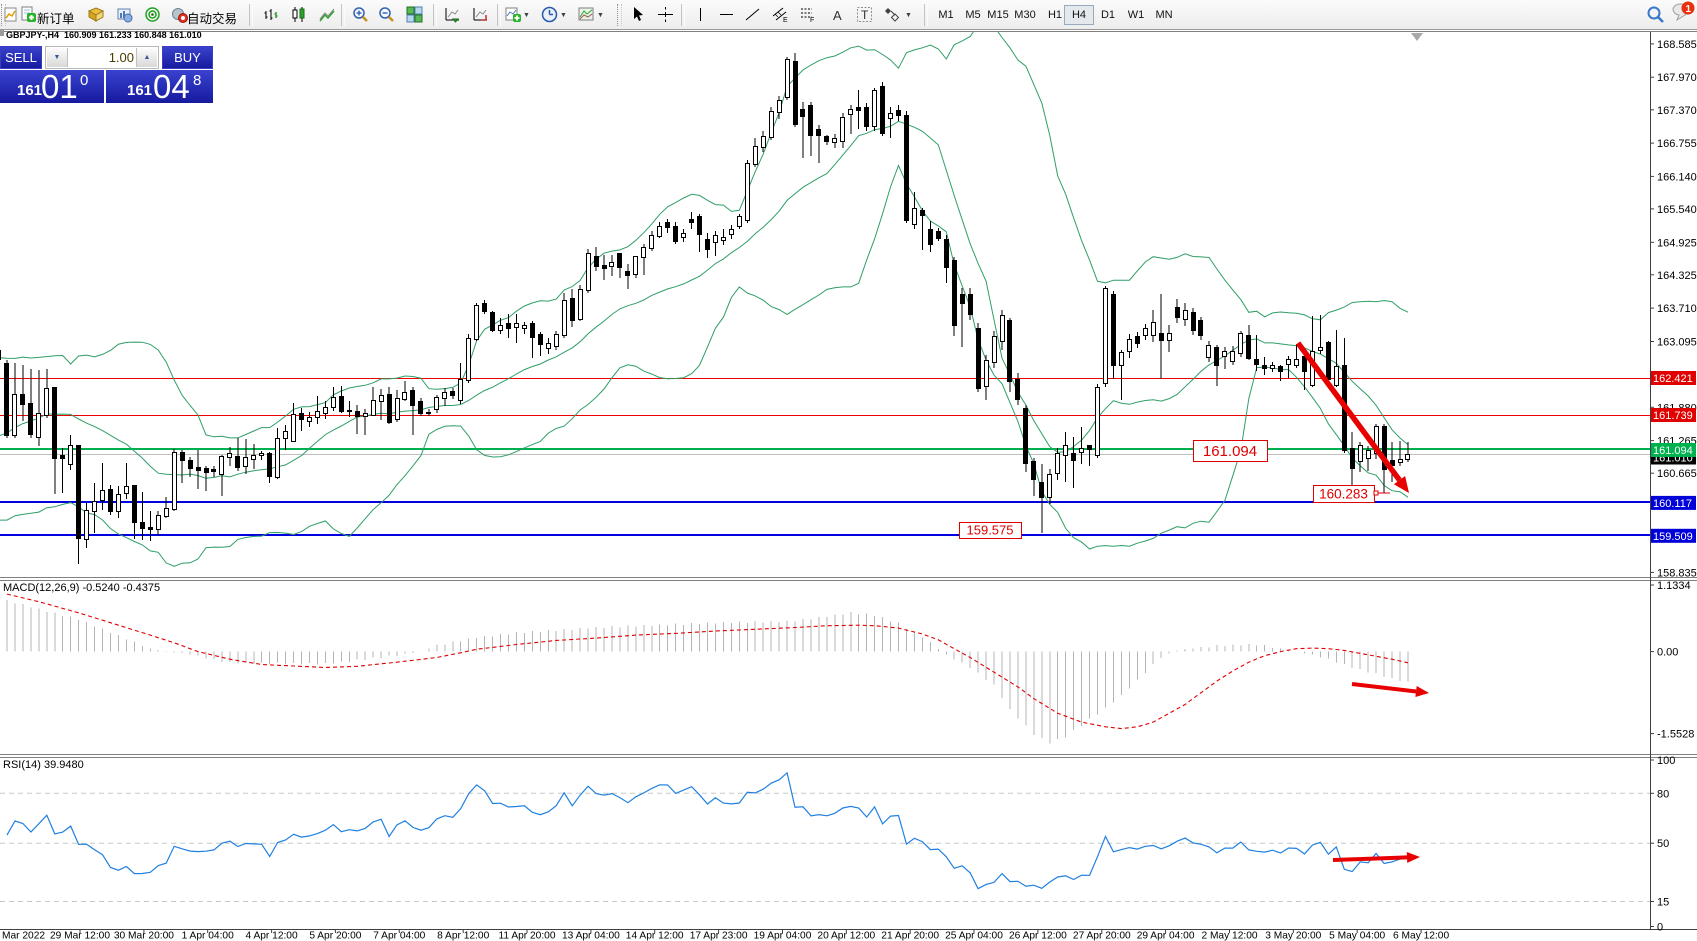 This screenshot has height=941, width=1697. What do you see at coordinates (1677, 343) in the screenshot?
I see `svg-text: 163.095` at bounding box center [1677, 343].